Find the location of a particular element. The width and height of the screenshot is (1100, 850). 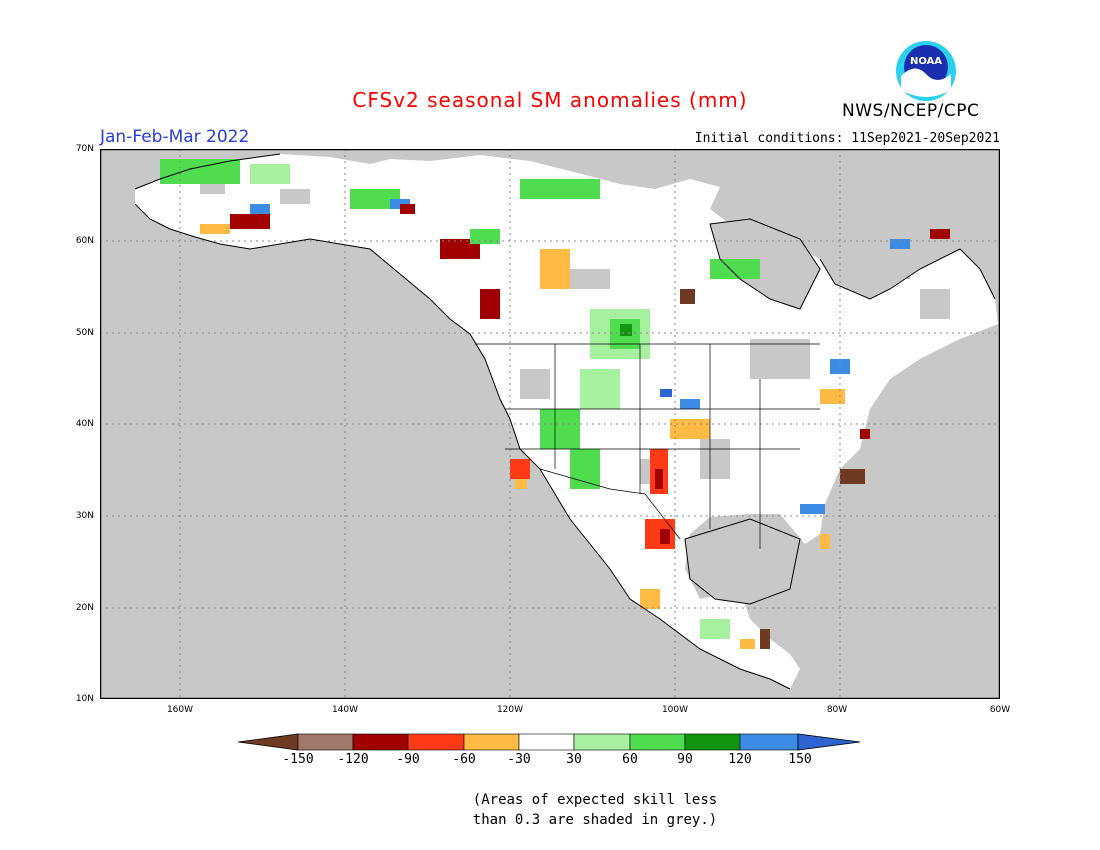

lon-label-100w: 100W is located at coordinates (675, 710).